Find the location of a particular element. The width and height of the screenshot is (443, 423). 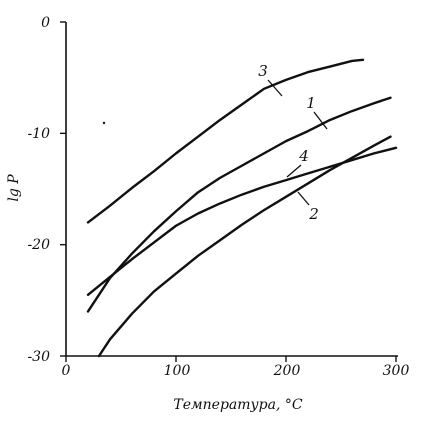

y-tick-labels: 0 -10 -20 -30 is located at coordinates (38, 190).